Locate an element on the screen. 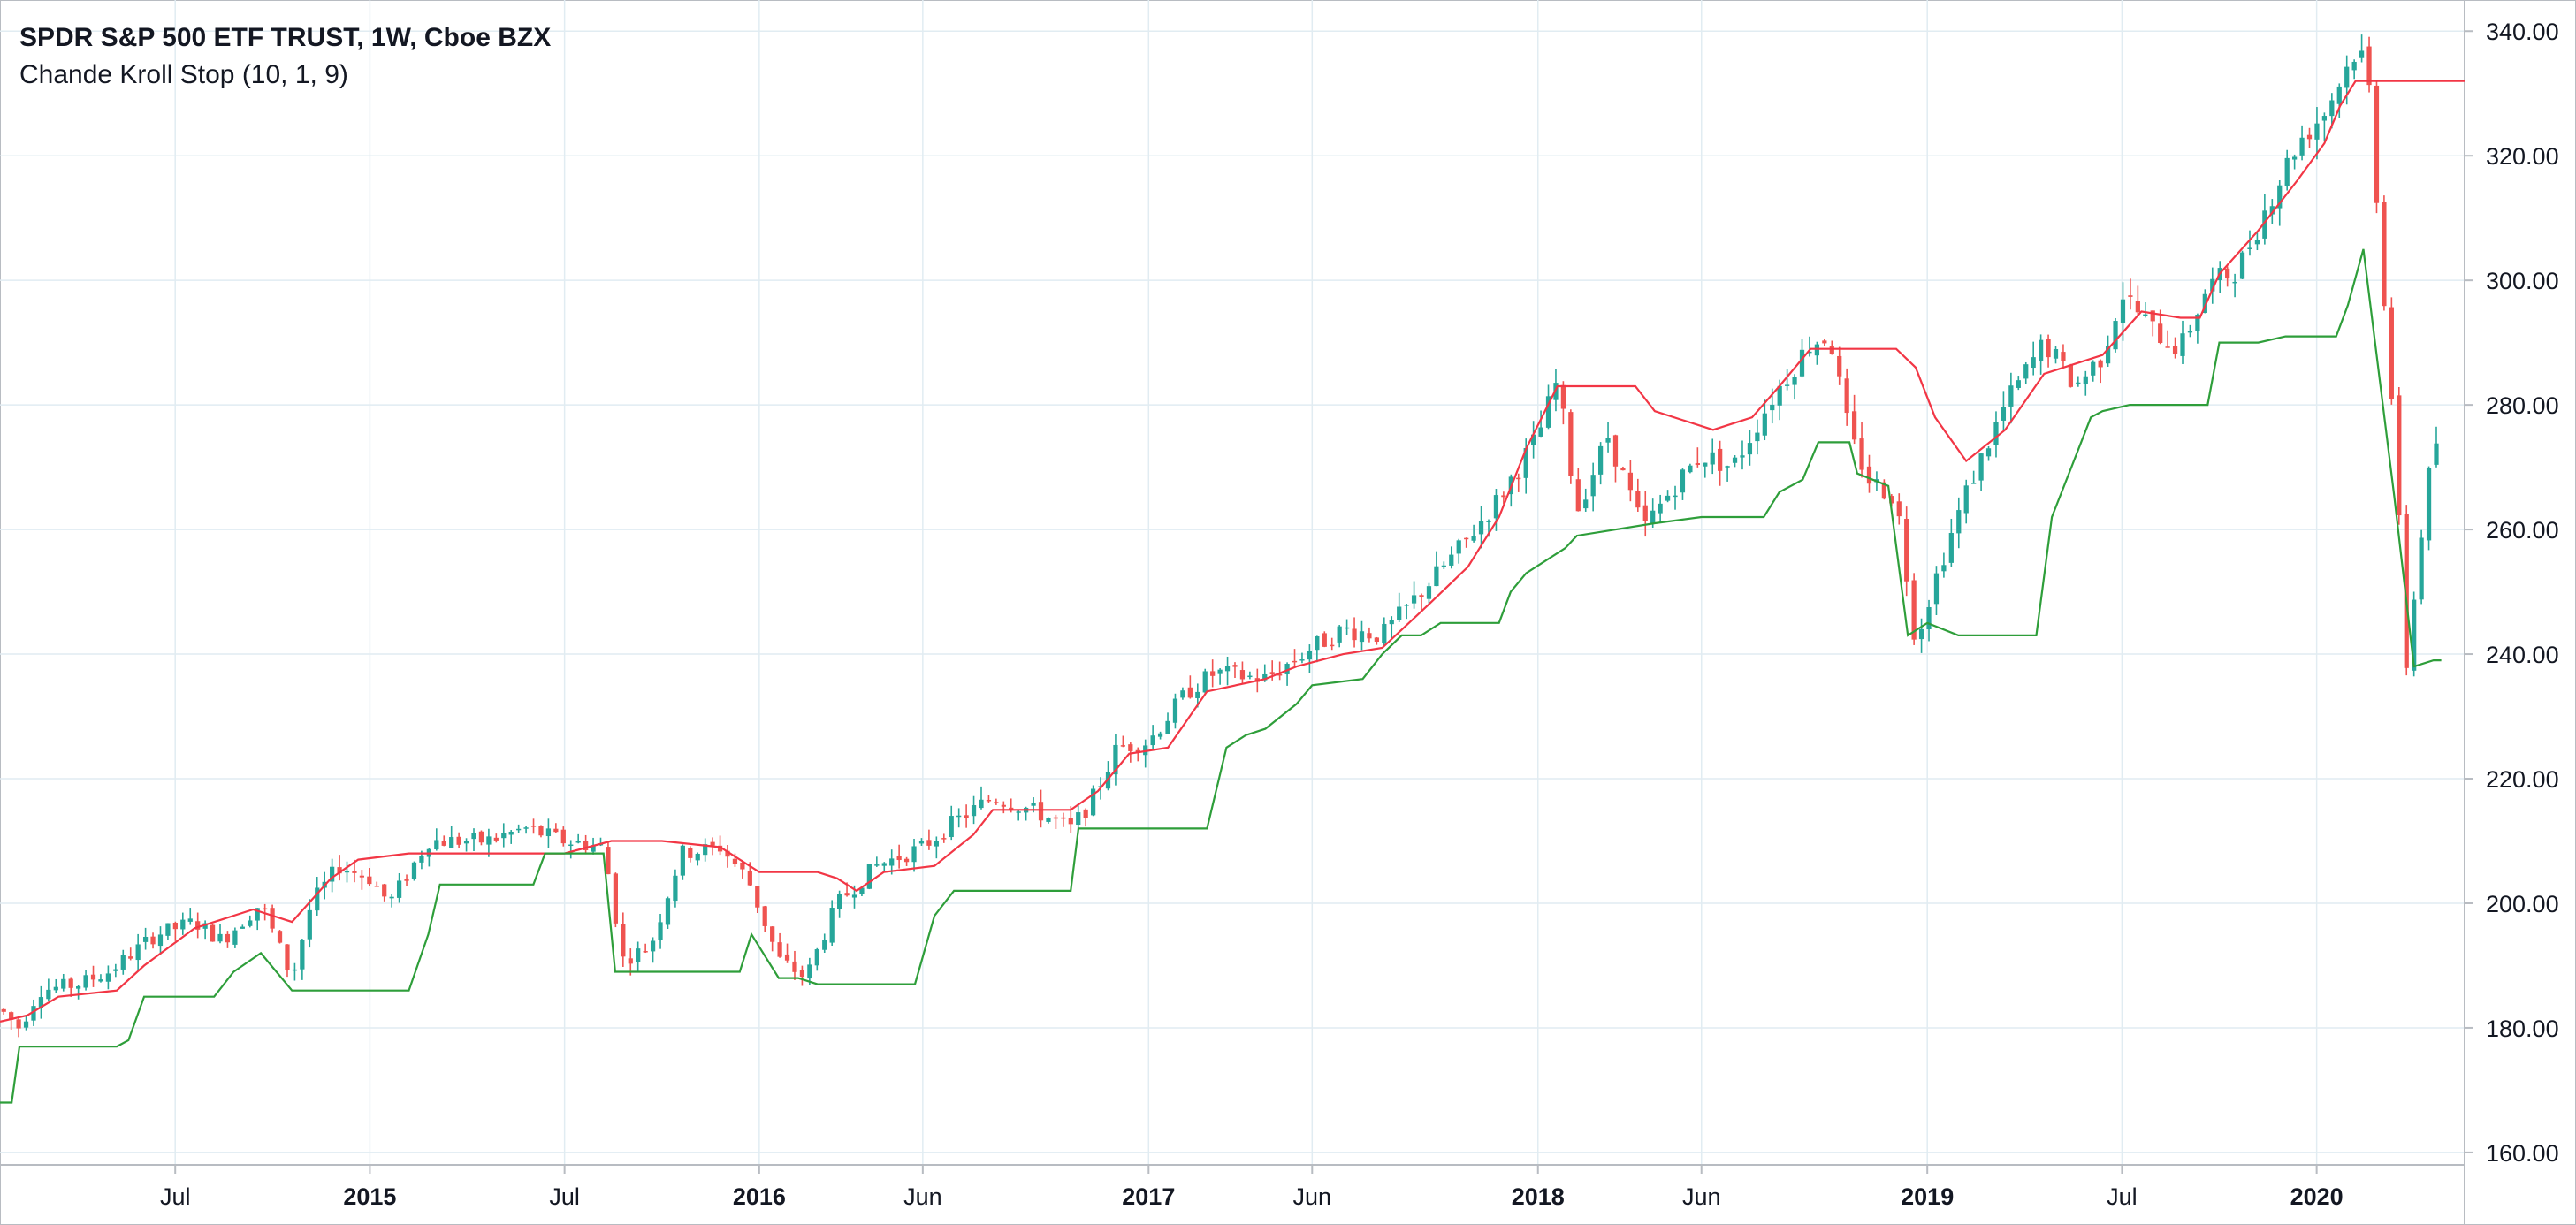  price-tick-label: 260.00 is located at coordinates (2522, 530).